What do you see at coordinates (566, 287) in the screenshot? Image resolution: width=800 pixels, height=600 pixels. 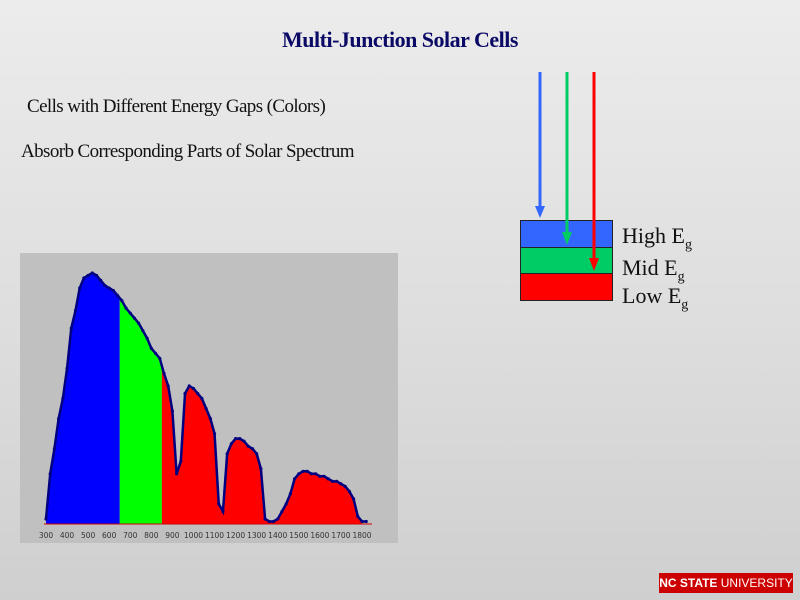 I see `layer-low` at bounding box center [566, 287].